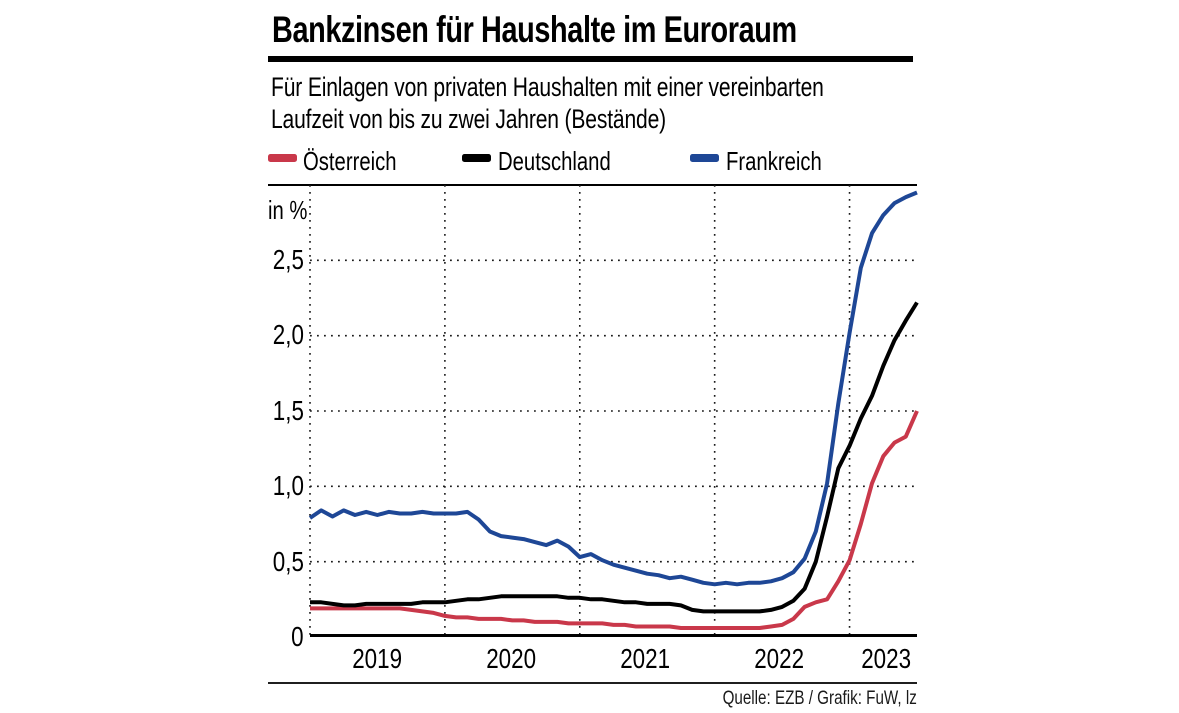 The image size is (1179, 713). What do you see at coordinates (476, 158) in the screenshot?
I see `legend-swatch-deutschland` at bounding box center [476, 158].